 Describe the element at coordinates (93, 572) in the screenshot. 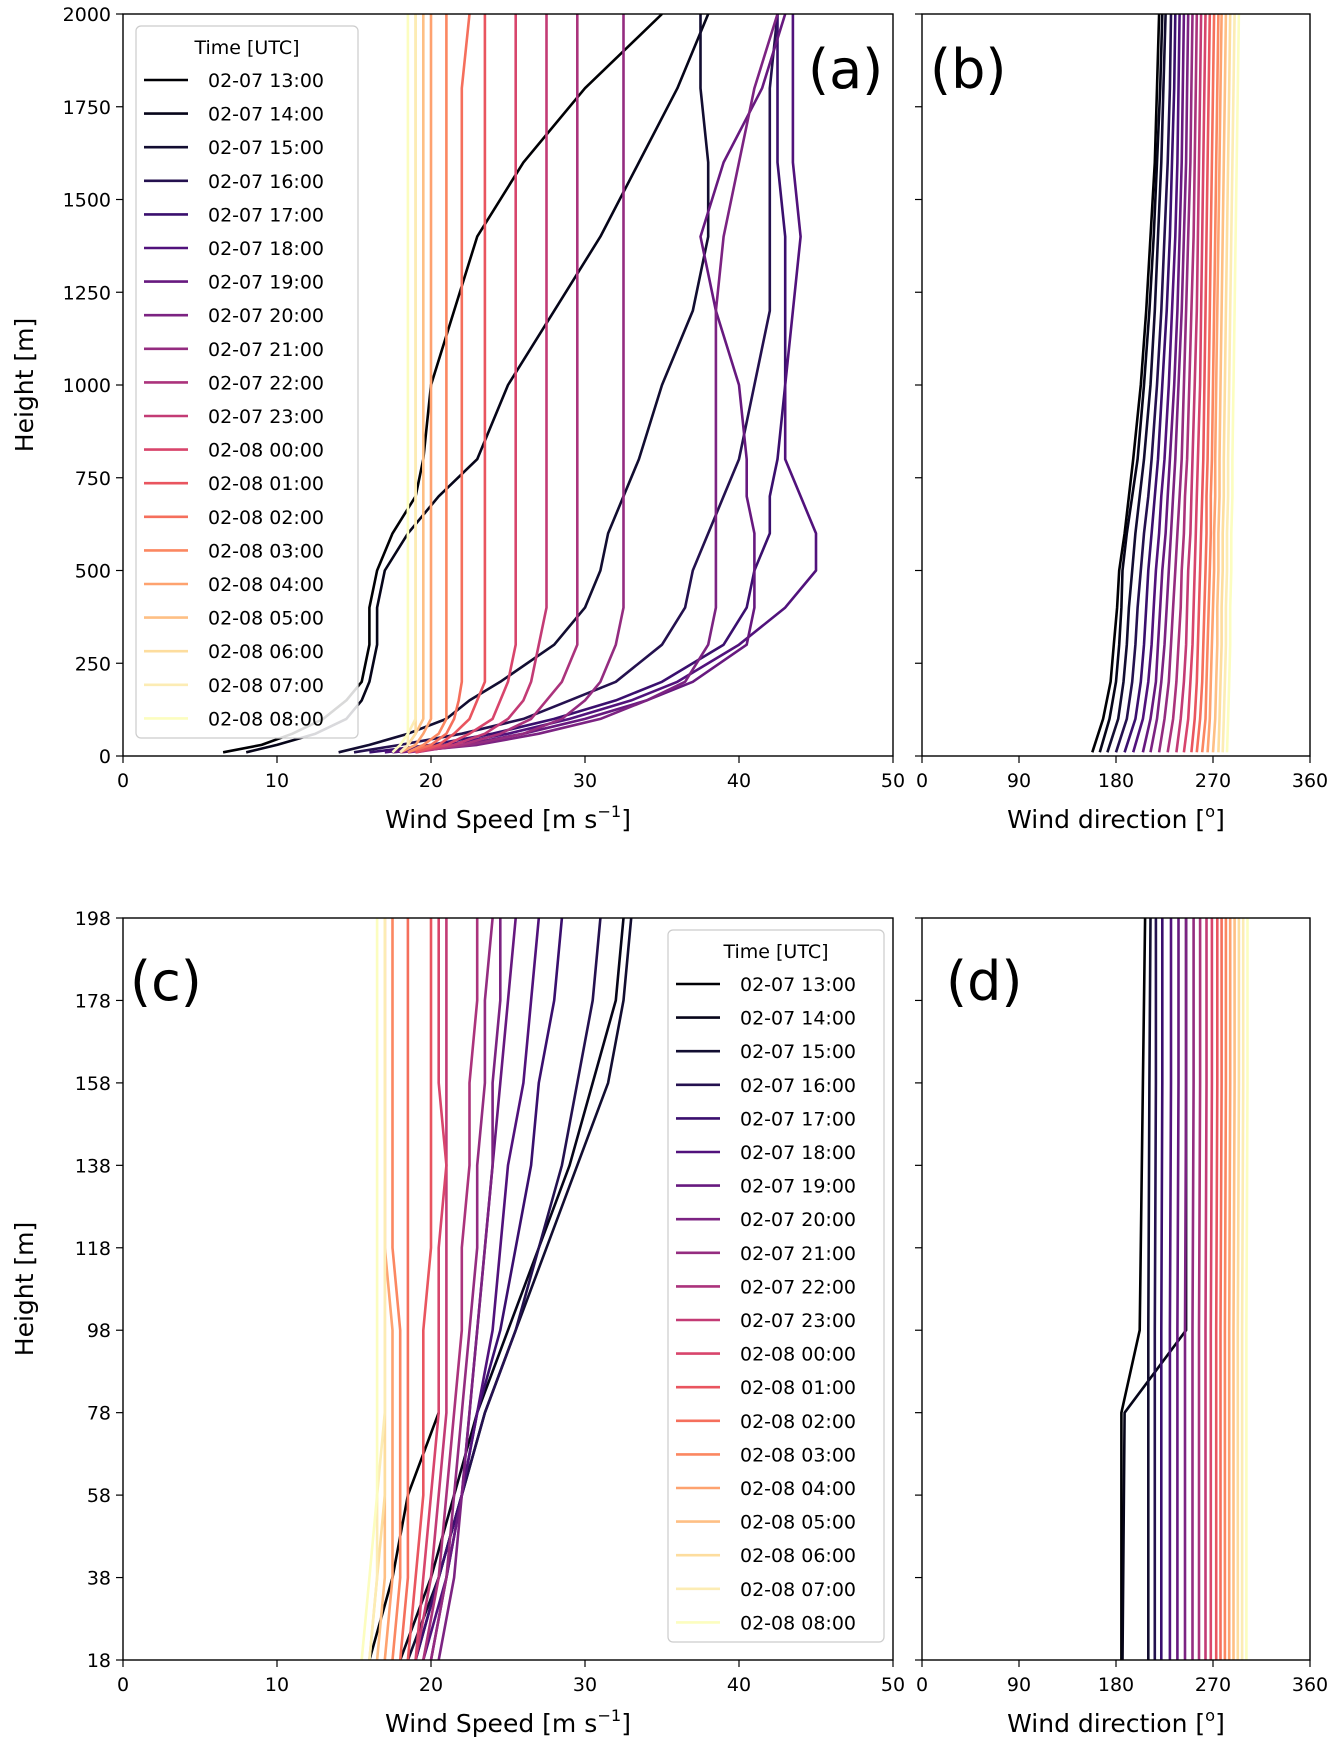

I see `y-tick-label: 500` at that location.